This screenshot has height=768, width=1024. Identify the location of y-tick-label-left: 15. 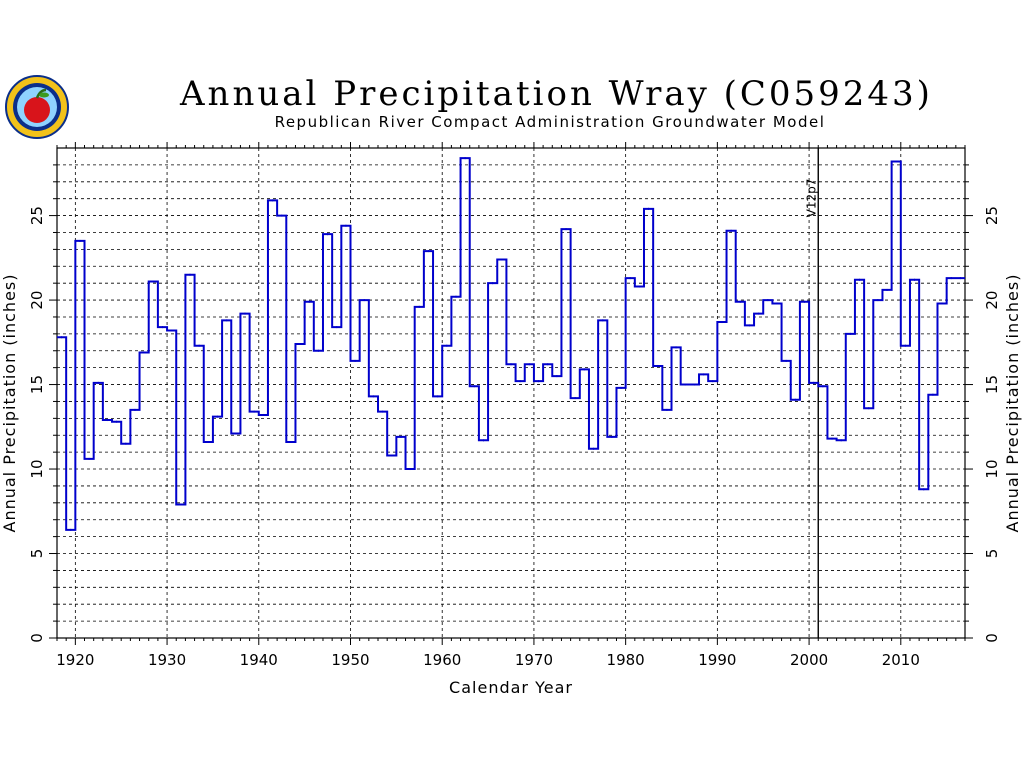
(37, 384).